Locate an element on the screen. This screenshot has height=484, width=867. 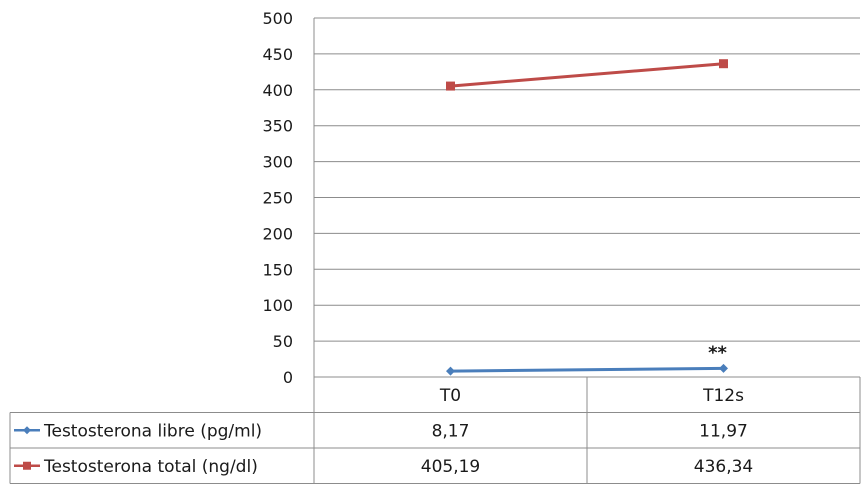
table-cell-value: 8,17 is located at coordinates (451, 431).